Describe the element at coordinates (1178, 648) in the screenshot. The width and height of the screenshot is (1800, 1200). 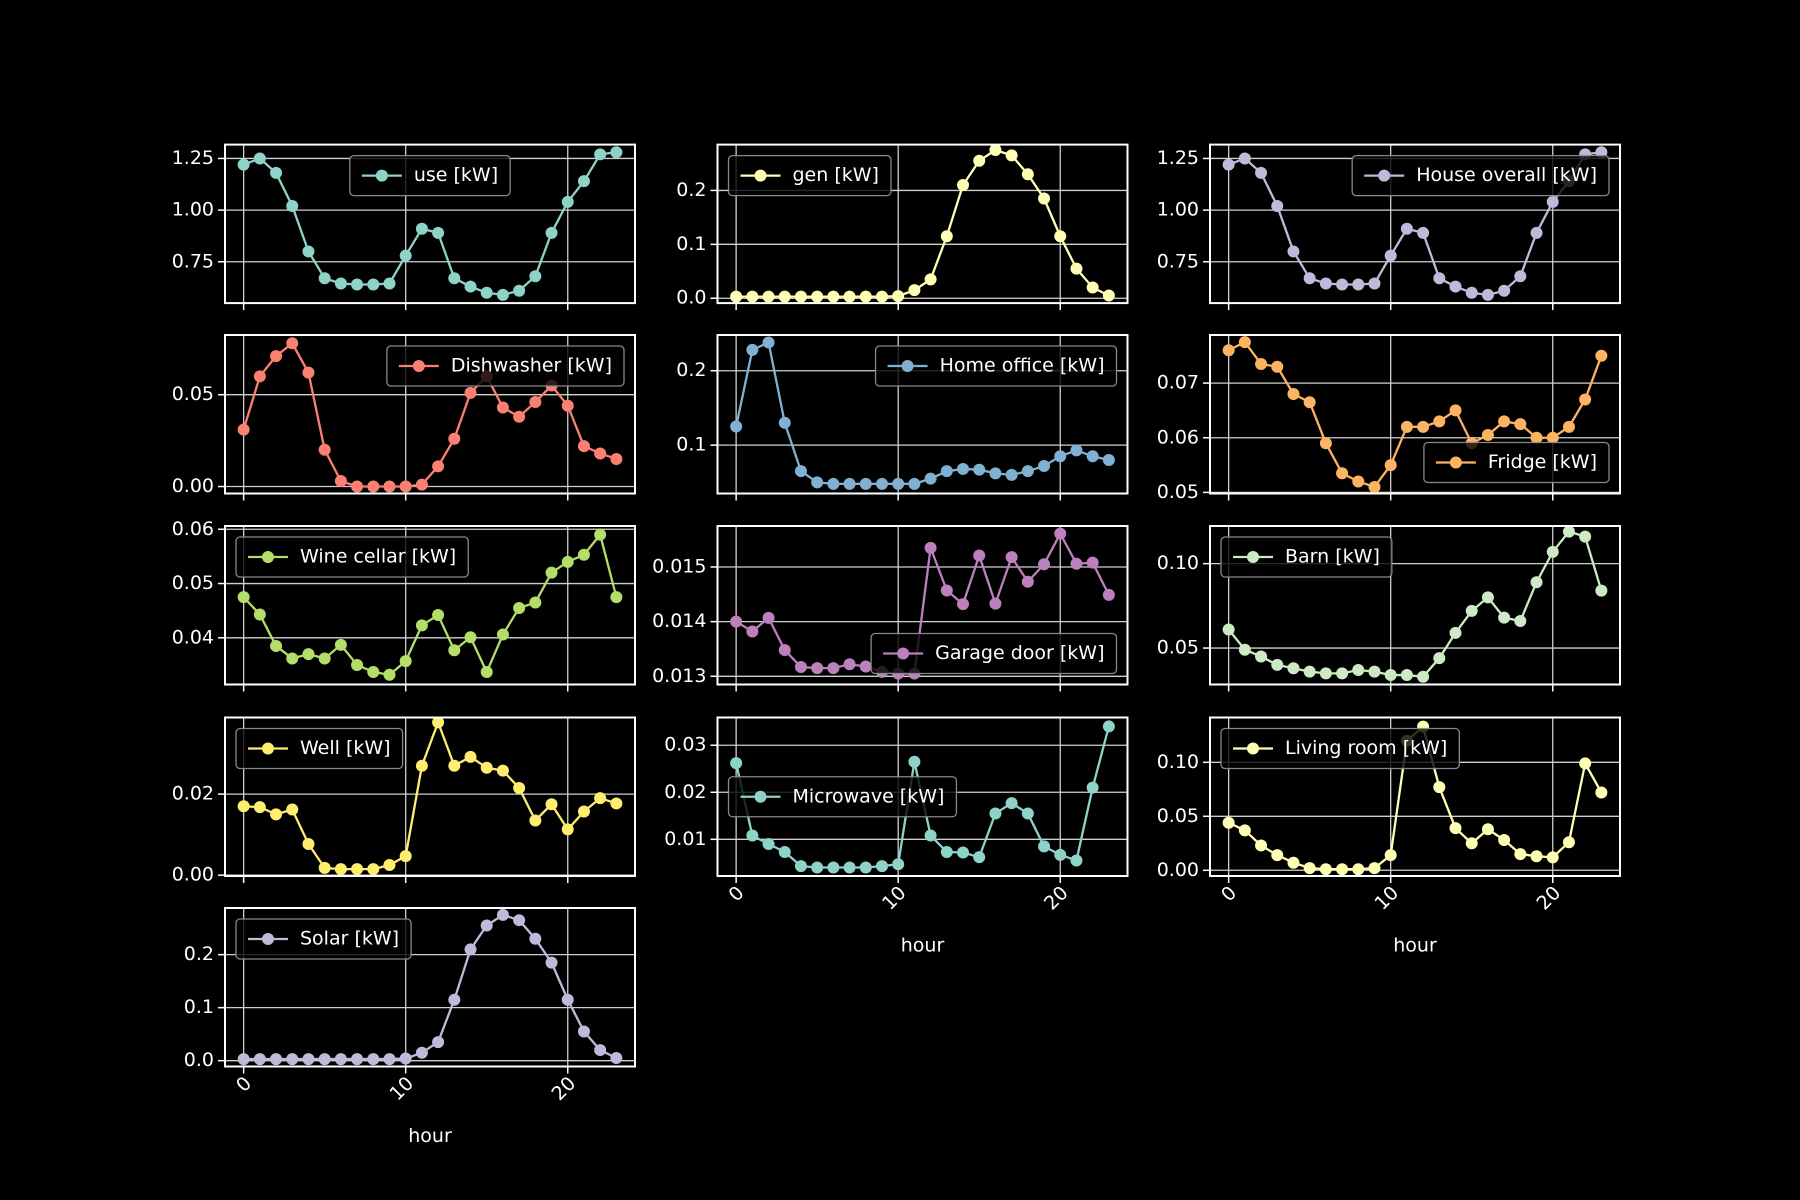
I see `y-tick-label: 0.05` at that location.